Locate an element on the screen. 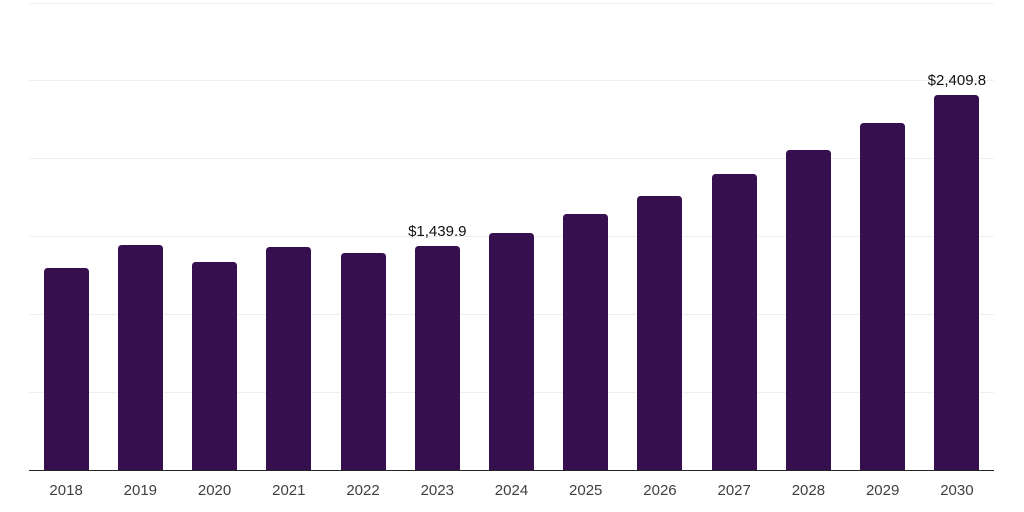 The height and width of the screenshot is (512, 1024). bar-2018 is located at coordinates (66, 369).